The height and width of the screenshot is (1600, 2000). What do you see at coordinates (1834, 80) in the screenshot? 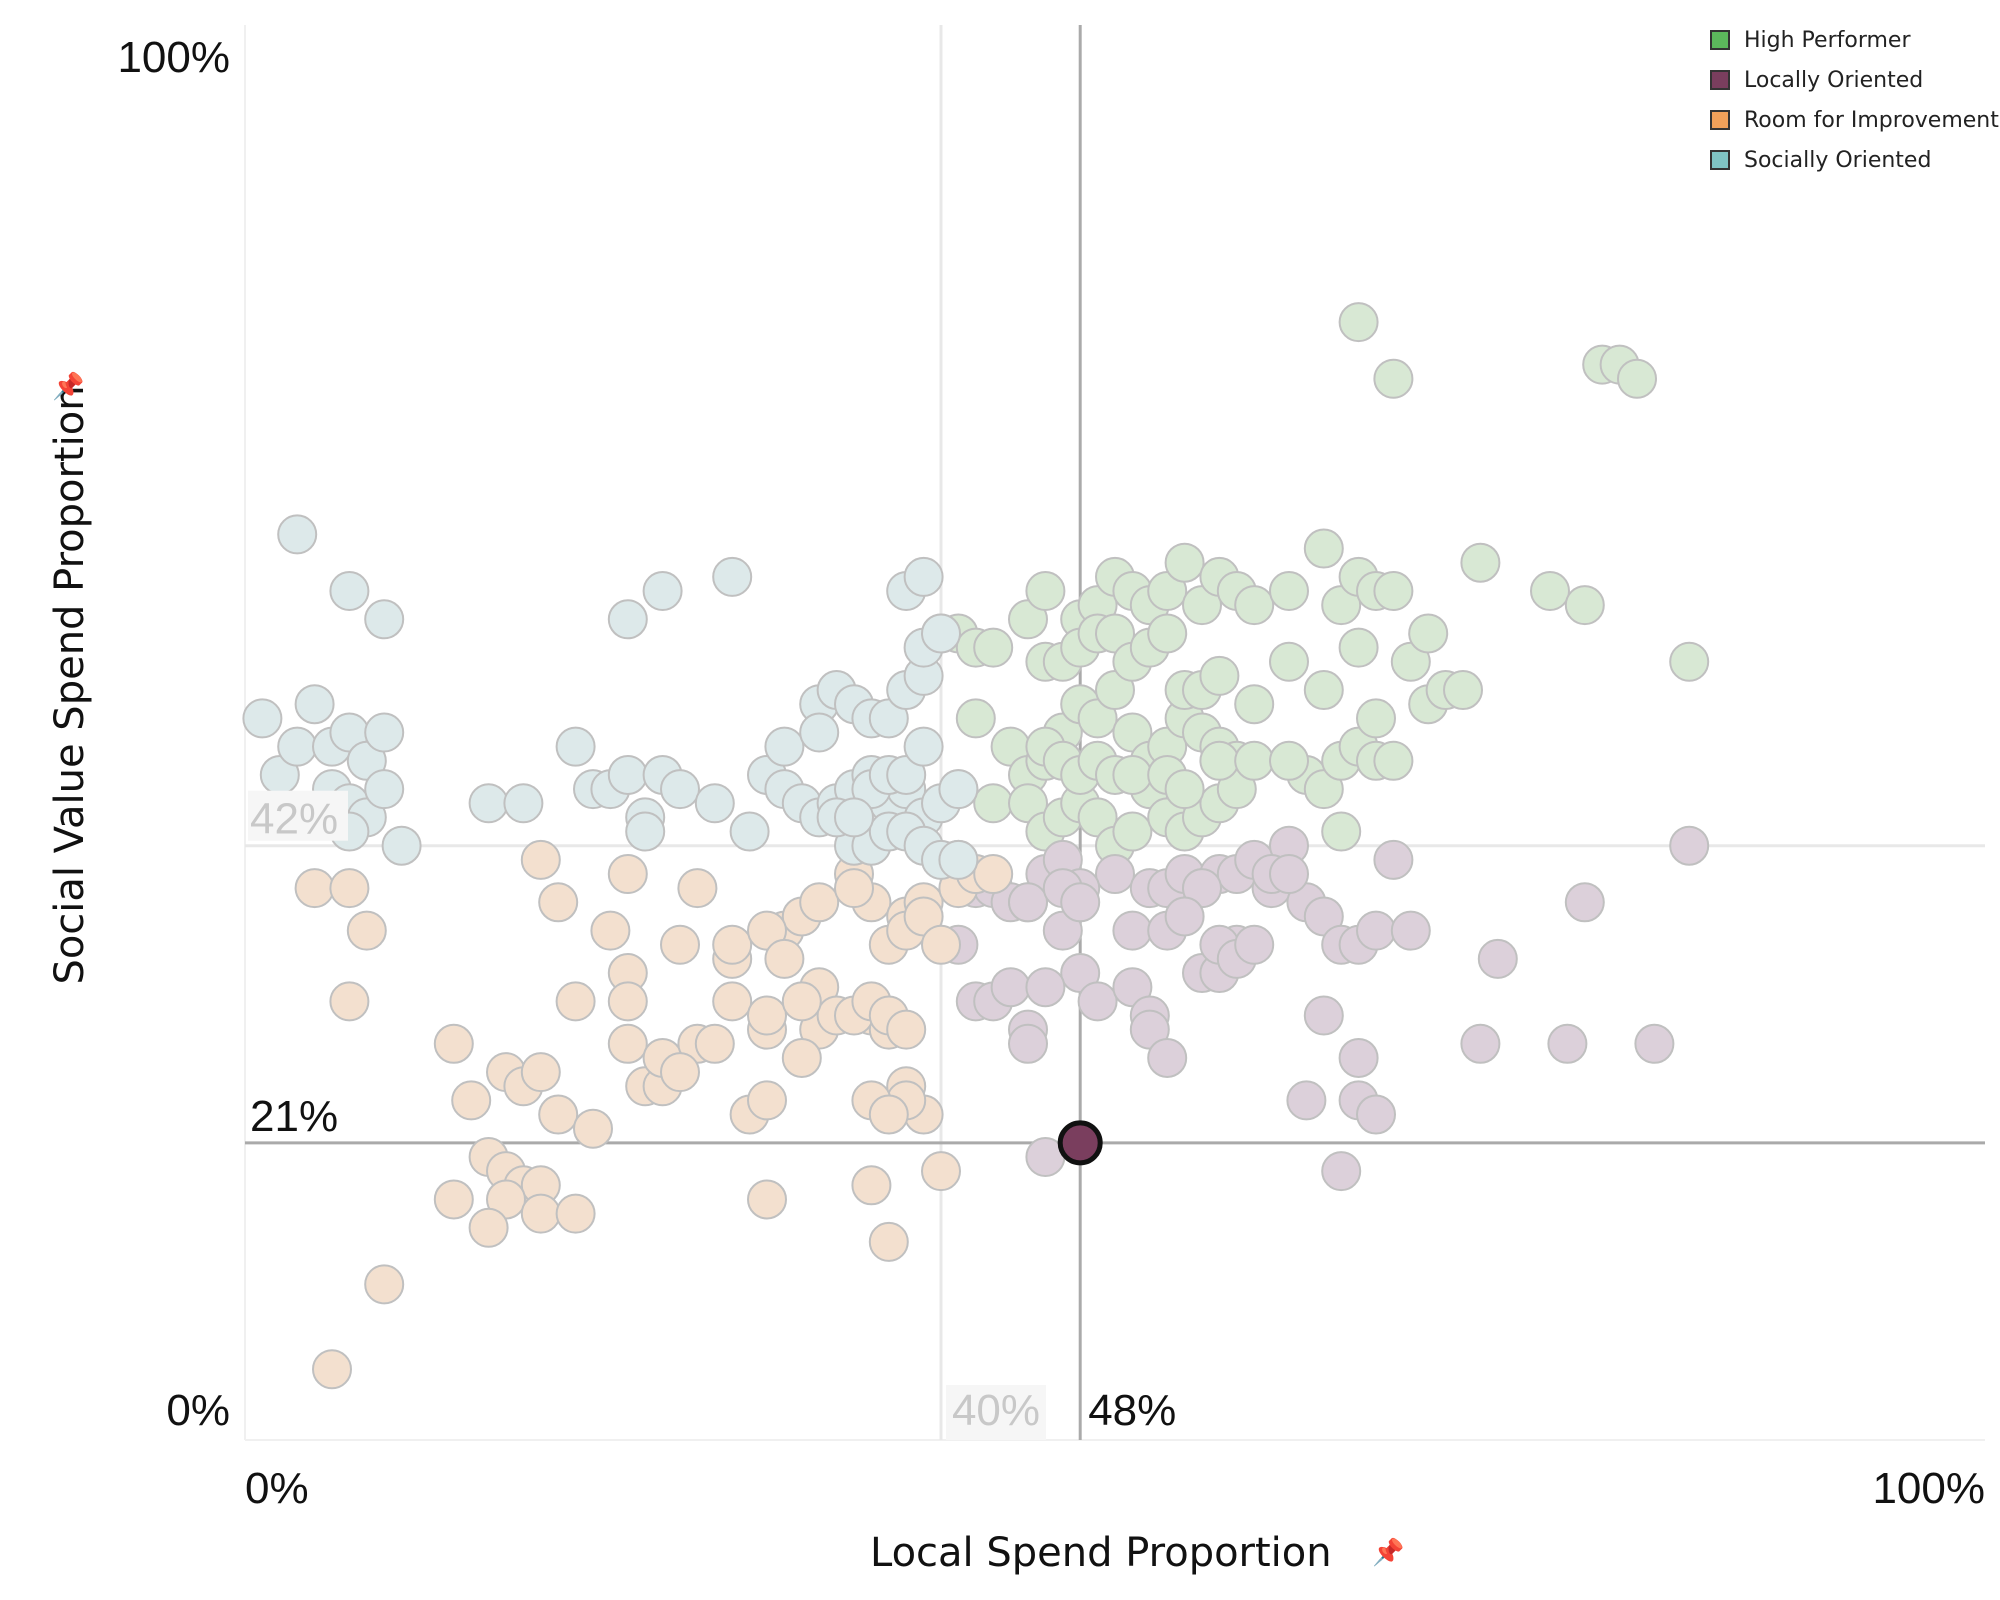
I see `legend-label: Locally Oriented` at bounding box center [1834, 80].